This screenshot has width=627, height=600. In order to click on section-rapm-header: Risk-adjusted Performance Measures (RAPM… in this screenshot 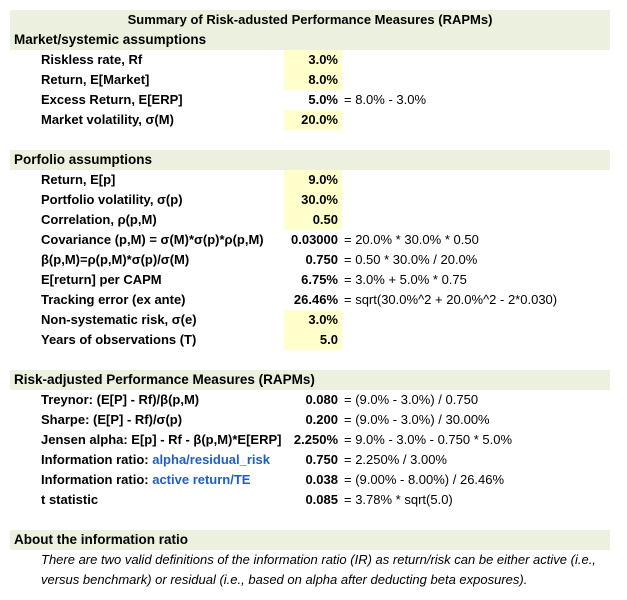, I will do `click(310, 380)`.